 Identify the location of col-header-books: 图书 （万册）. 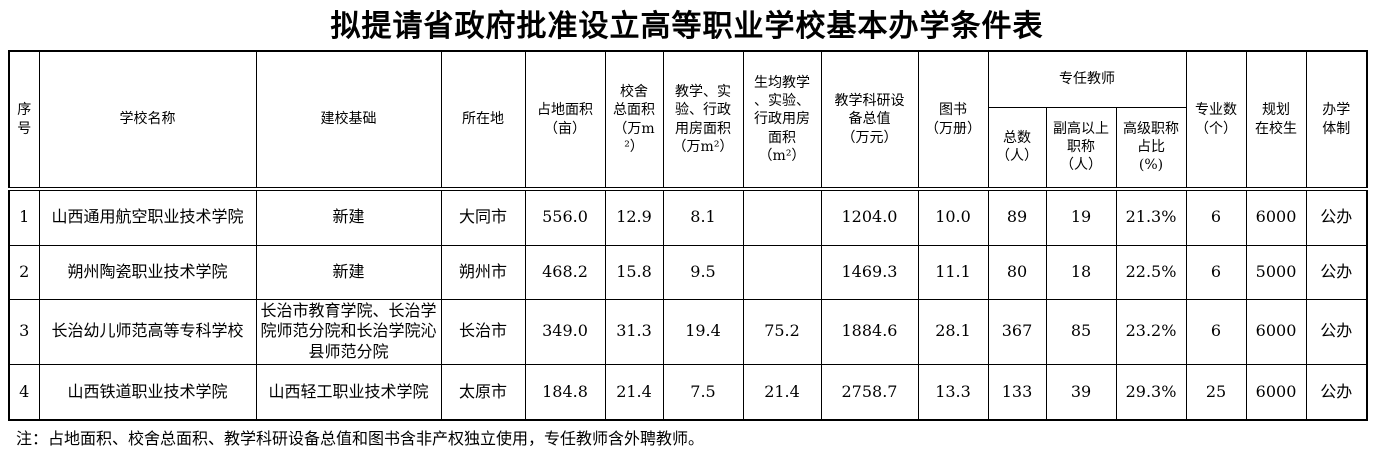
(953, 120).